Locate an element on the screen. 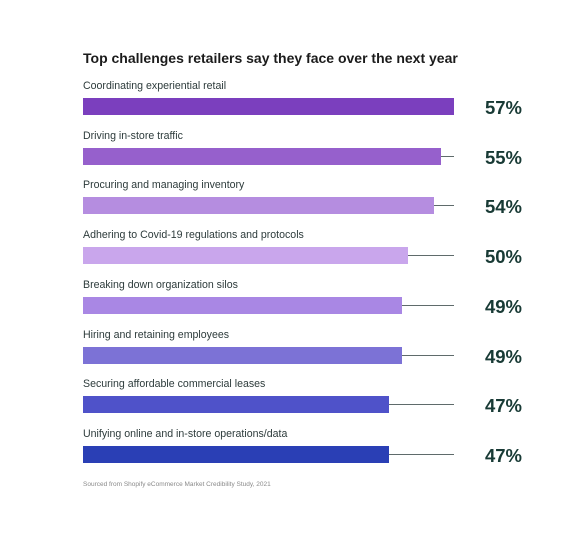 This screenshot has height=536, width=564. bar-row: Securing affordable commercial leases 47% is located at coordinates (282, 403).